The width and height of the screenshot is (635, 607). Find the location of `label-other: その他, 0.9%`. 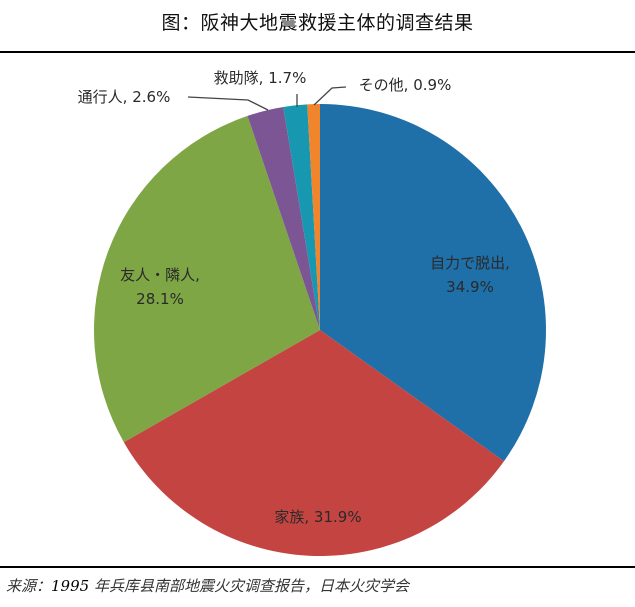

label-other: その他, 0.9% is located at coordinates (405, 85).